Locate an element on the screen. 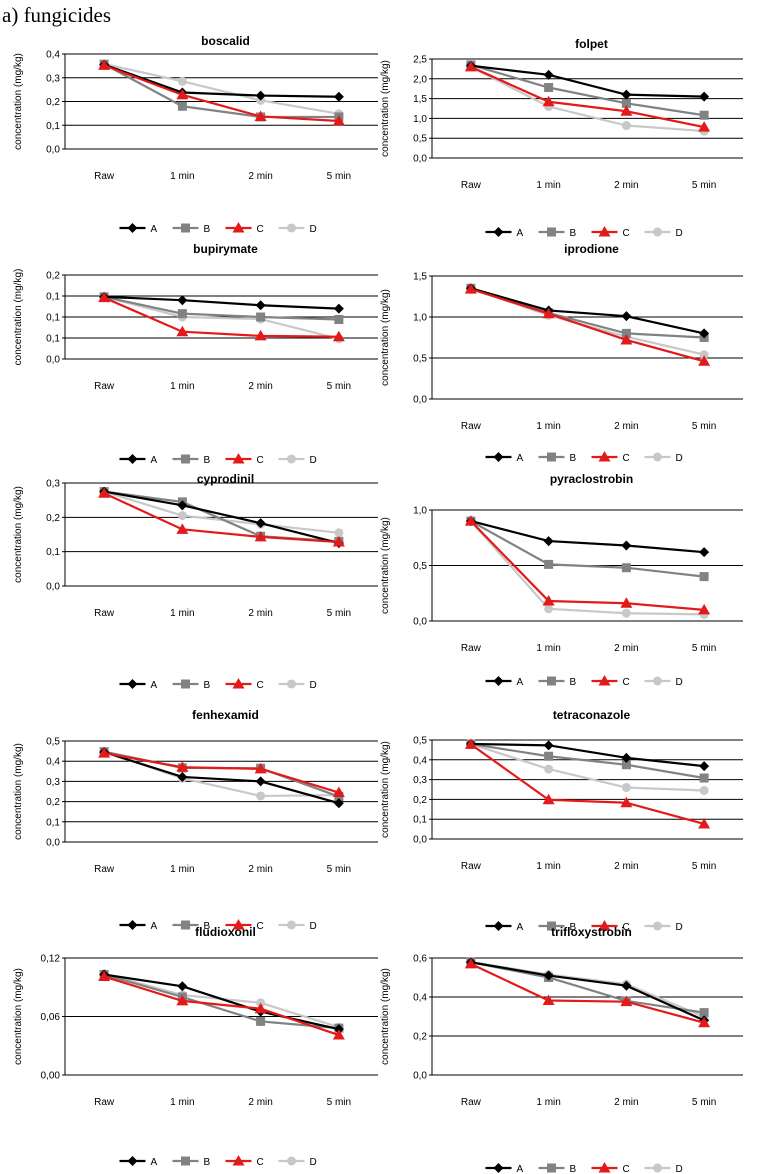 This screenshot has width=772, height=1174. y-tick-label: 0,0 is located at coordinates (53, 360).